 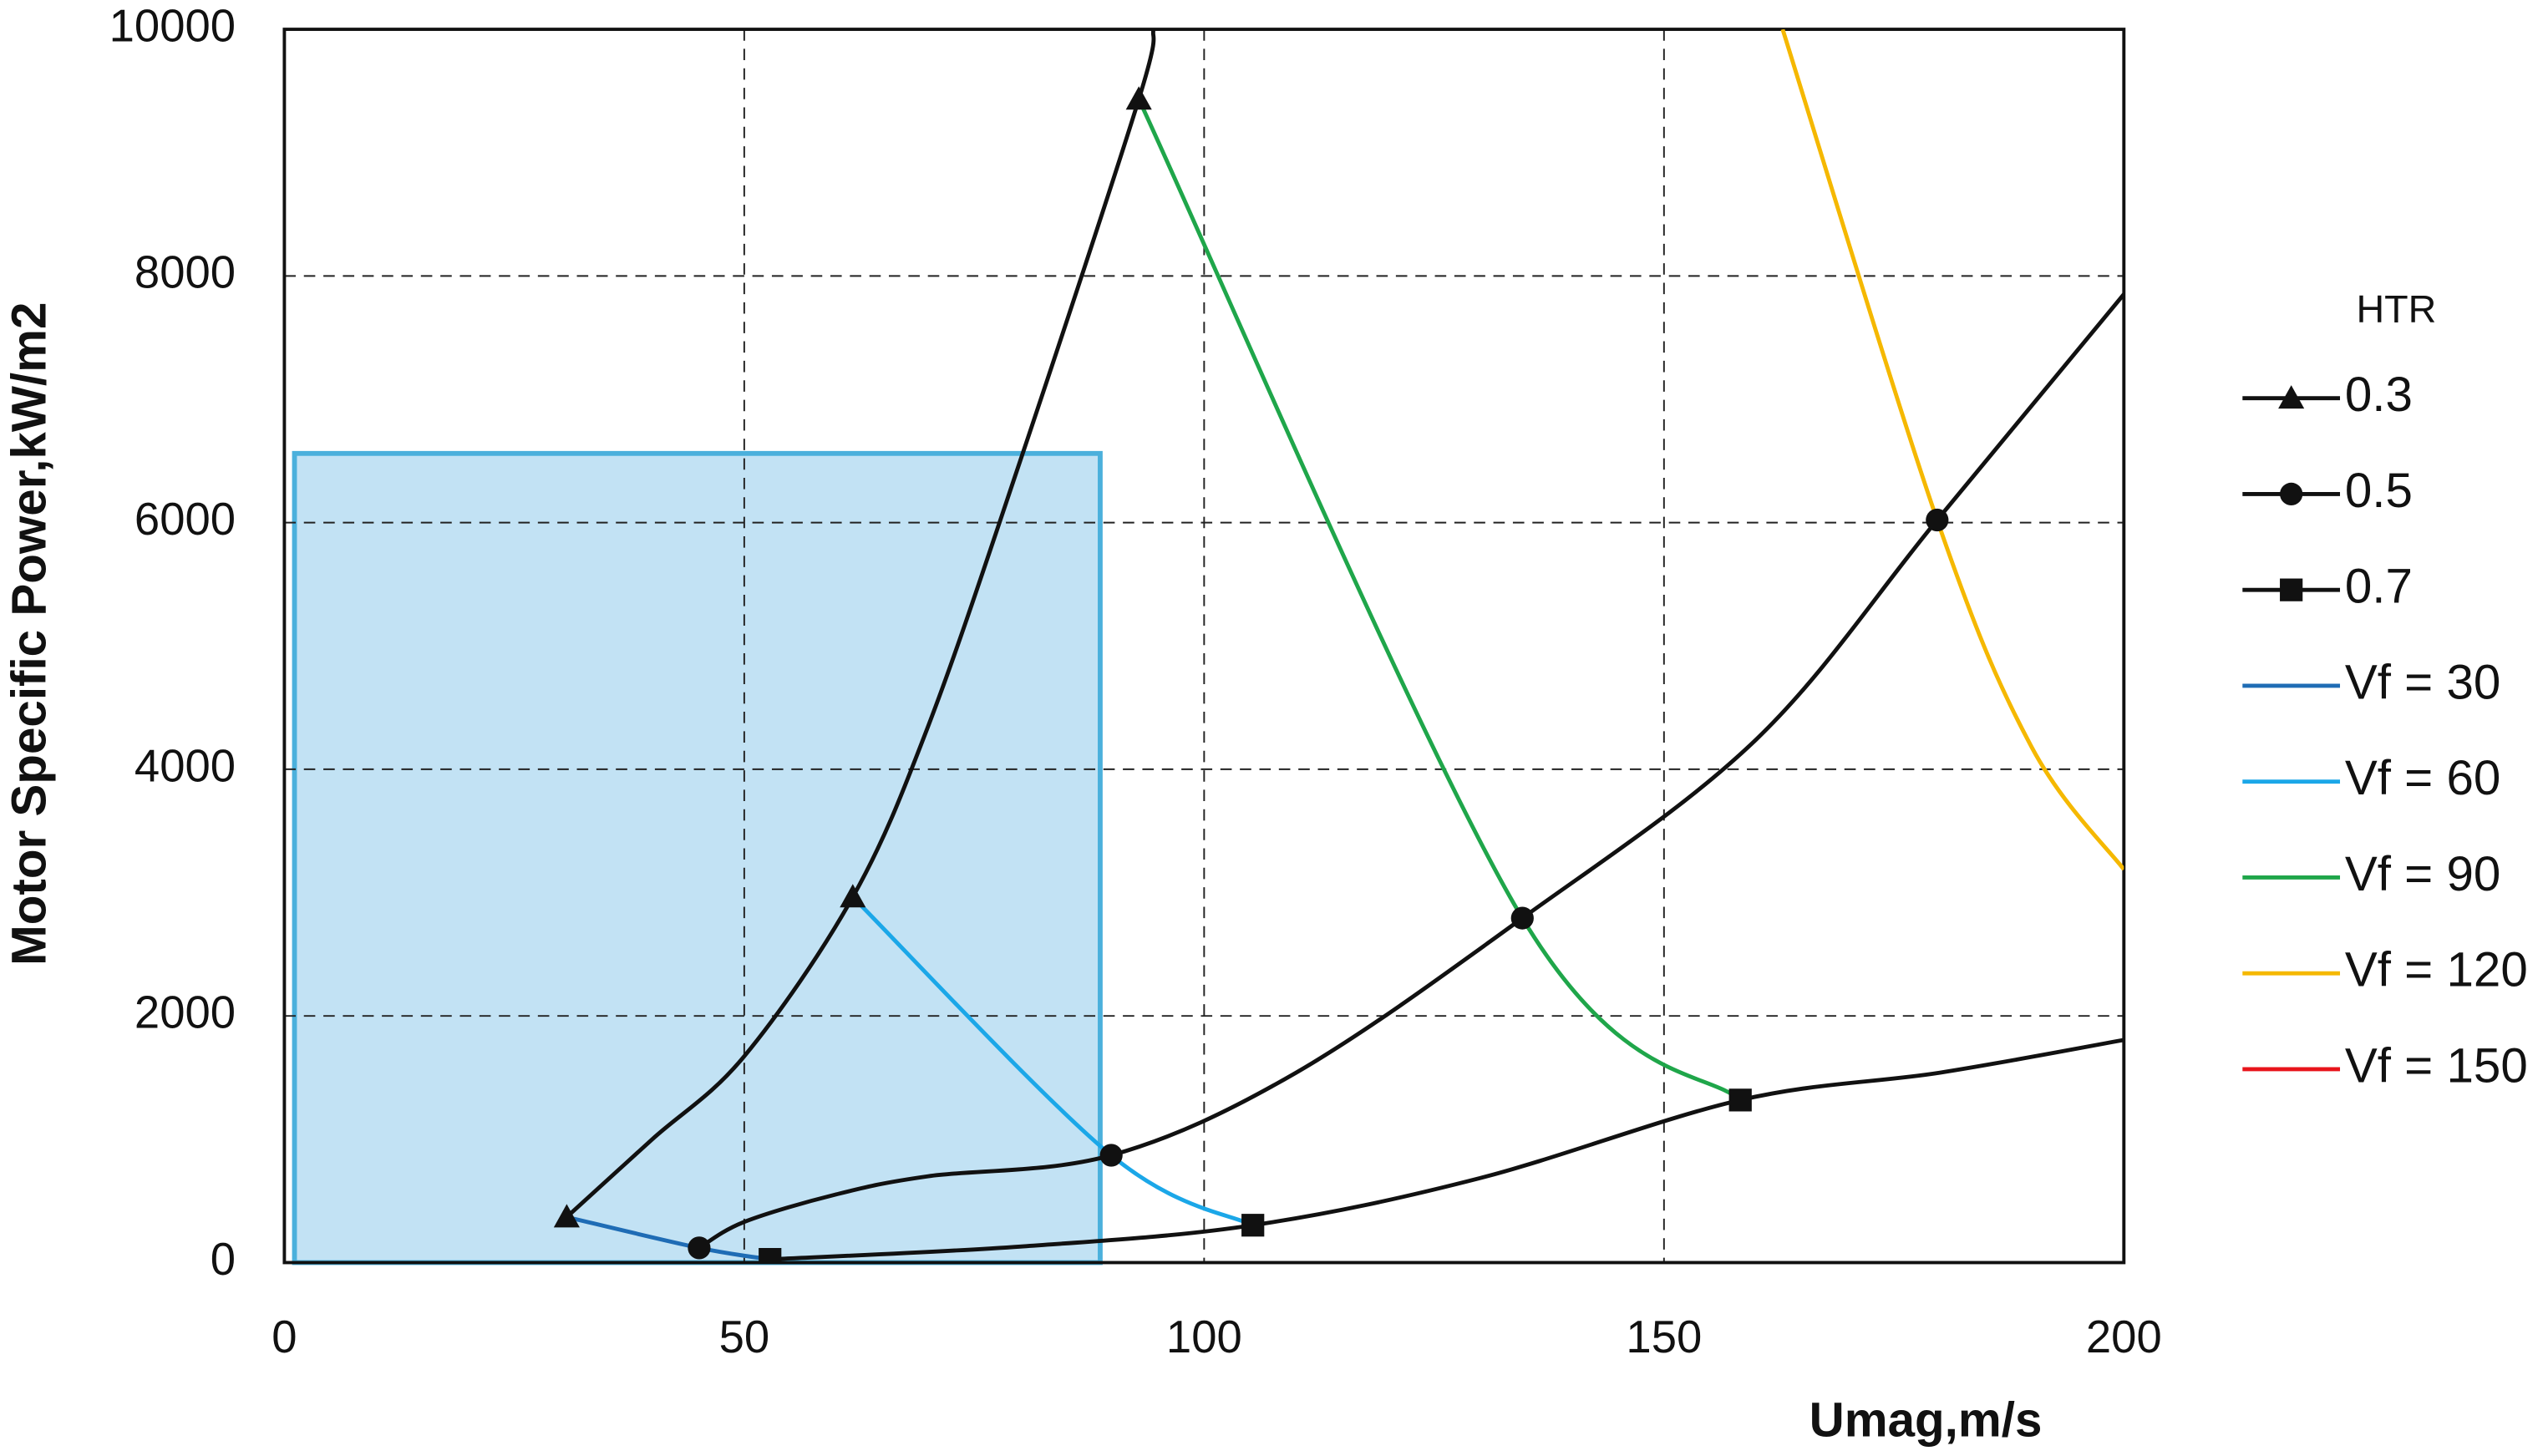 What do you see at coordinates (185, 1012) in the screenshot?
I see `y-tick-label: 2000` at bounding box center [185, 1012].